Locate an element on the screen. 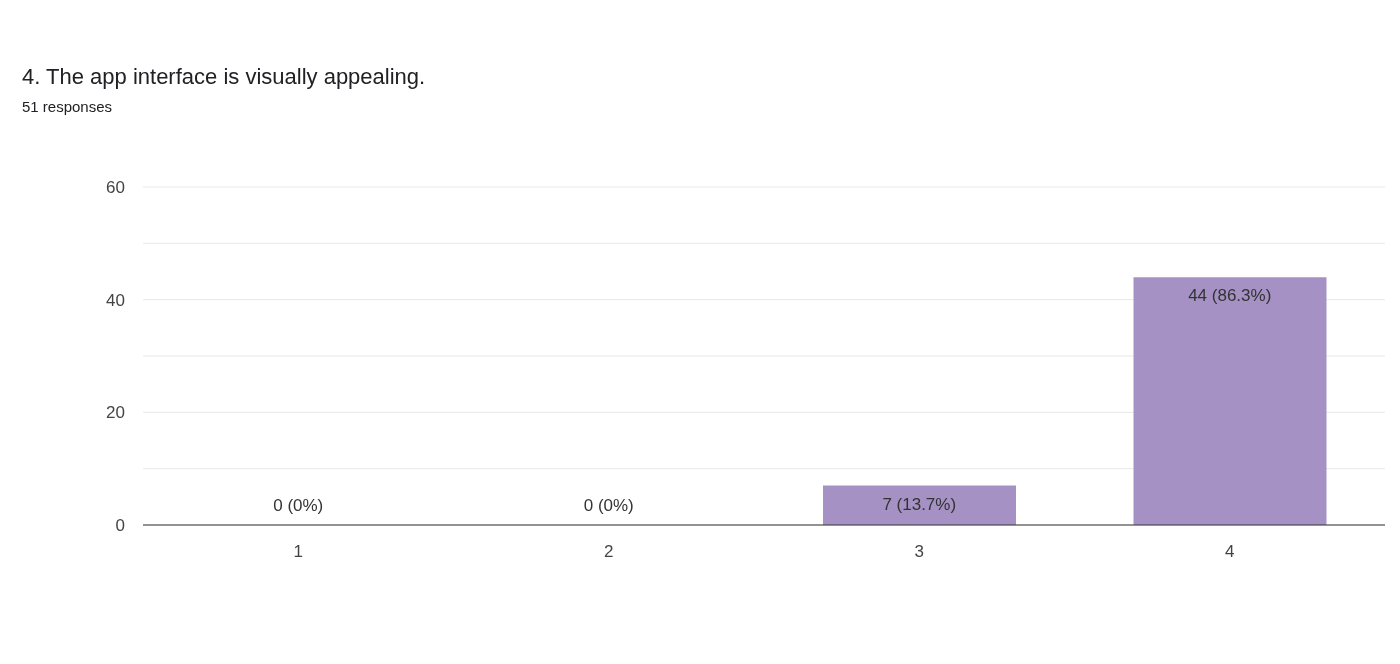  x-tick-label: 1 is located at coordinates (298, 552).